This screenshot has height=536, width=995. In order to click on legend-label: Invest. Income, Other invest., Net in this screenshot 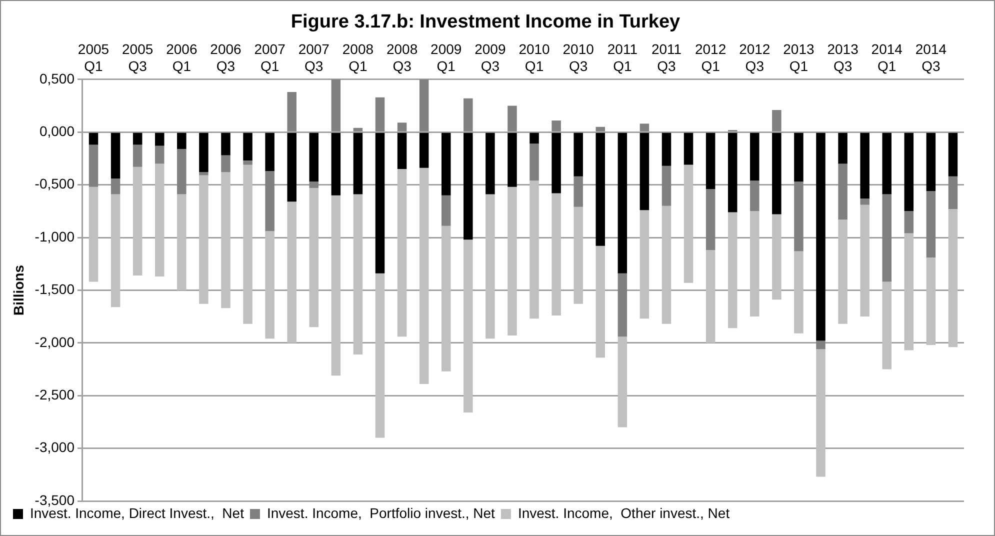, I will do `click(624, 512)`.